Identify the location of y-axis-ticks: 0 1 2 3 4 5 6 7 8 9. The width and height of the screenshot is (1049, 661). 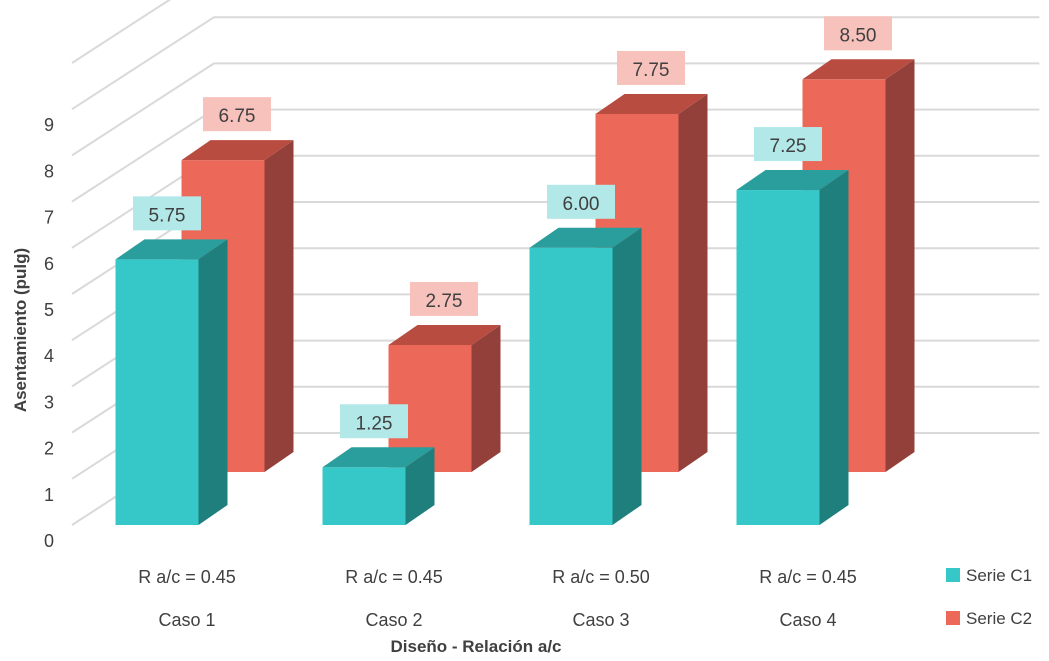
(49, 333).